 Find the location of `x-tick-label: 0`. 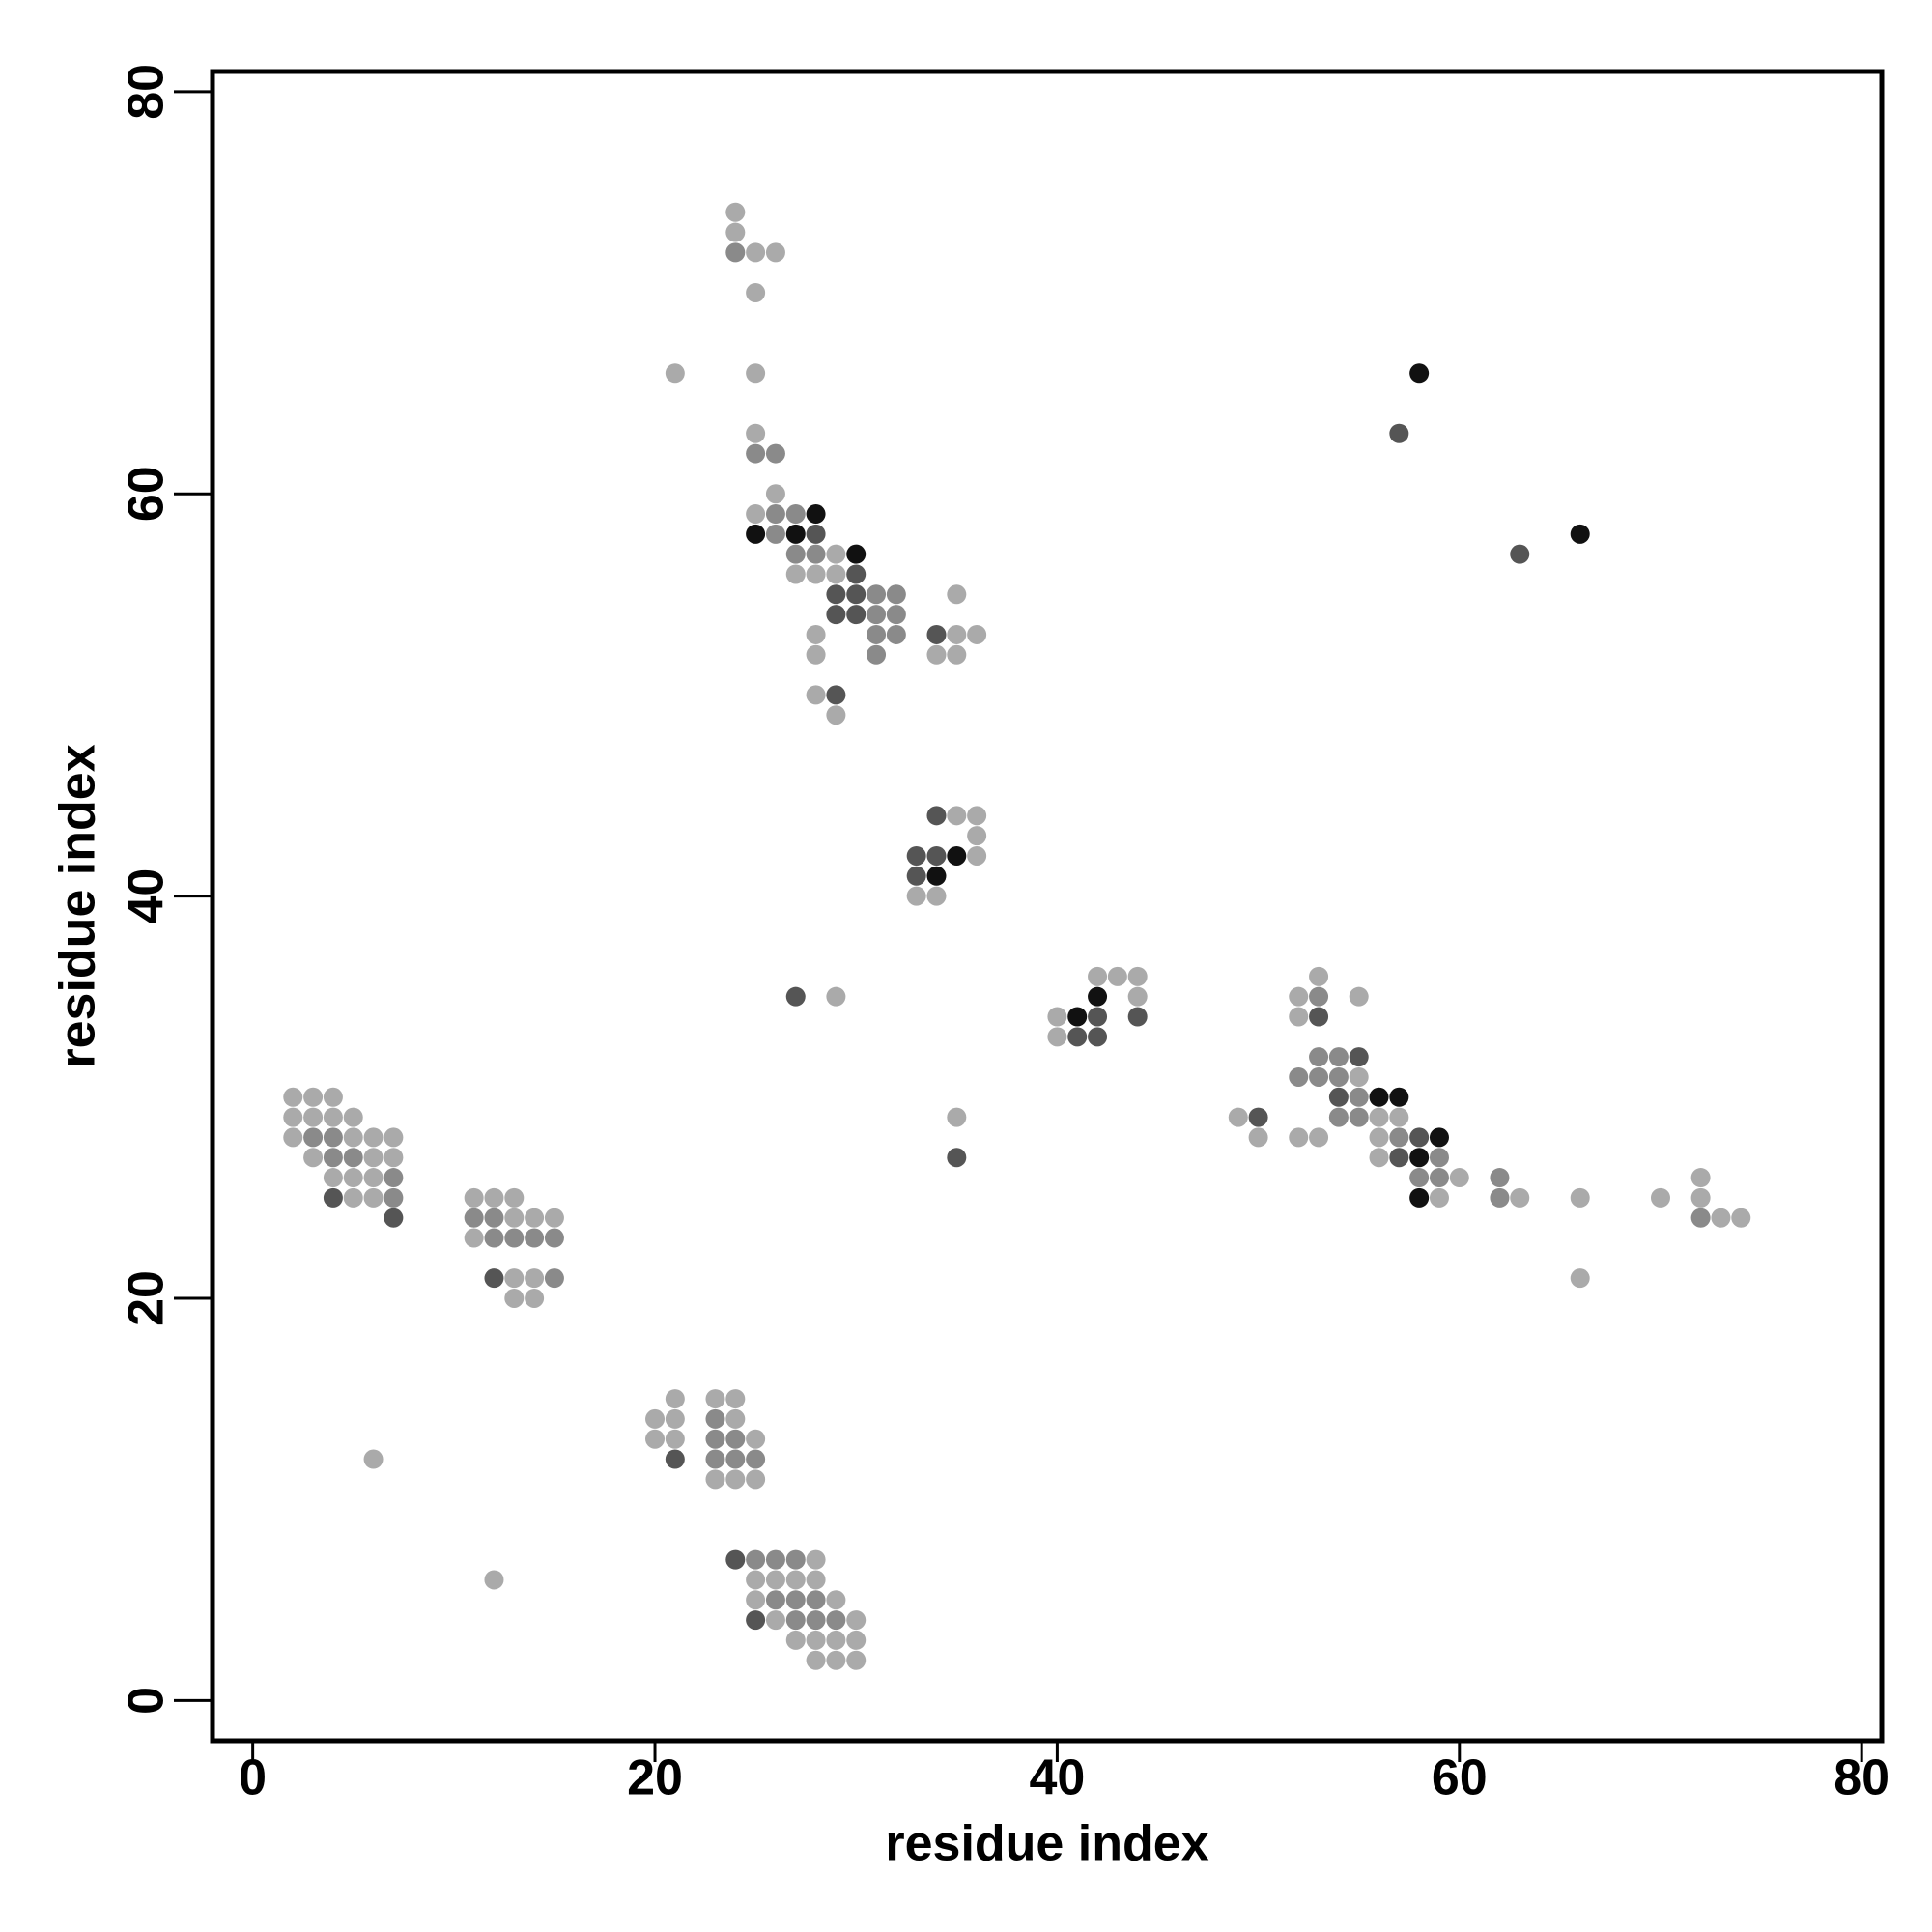

x-tick-label: 0 is located at coordinates (253, 1778).